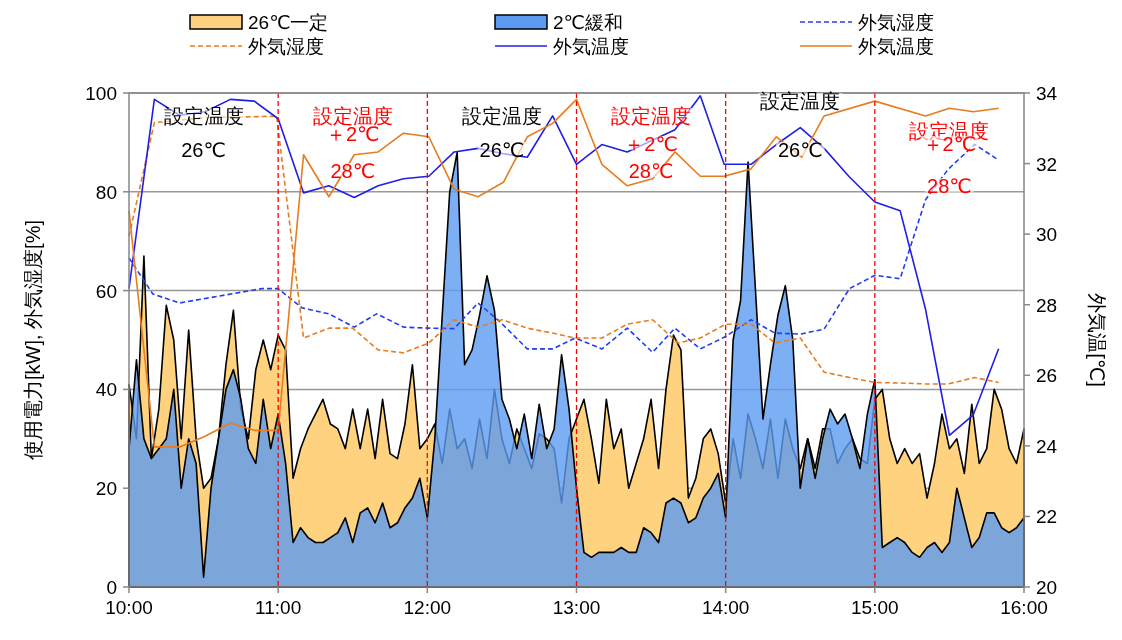  I want to click on x-tick-label: 13:00, so click(576, 607).